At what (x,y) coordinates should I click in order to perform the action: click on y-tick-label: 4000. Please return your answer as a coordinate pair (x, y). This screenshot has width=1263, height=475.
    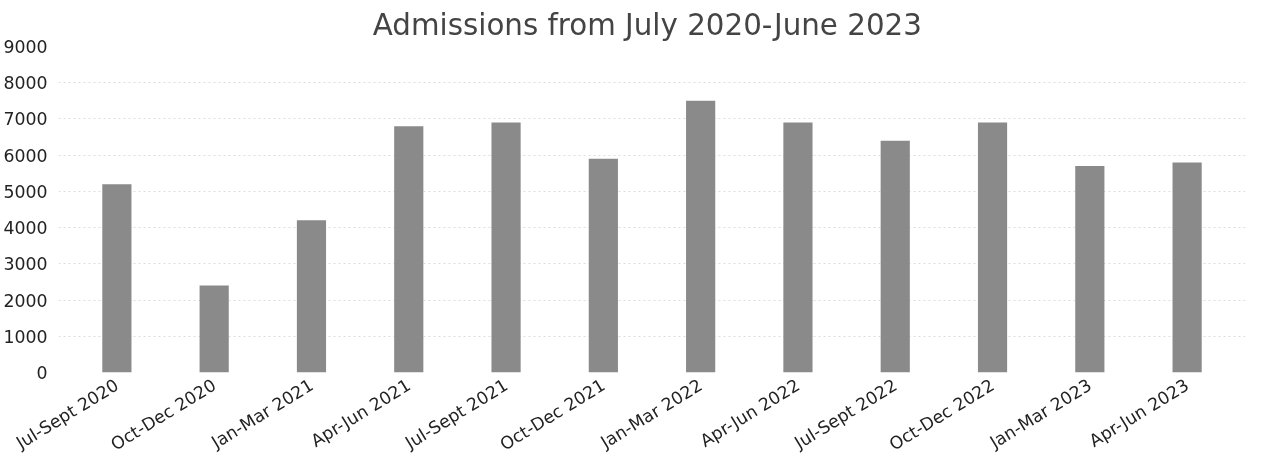
    Looking at the image, I should click on (25, 228).